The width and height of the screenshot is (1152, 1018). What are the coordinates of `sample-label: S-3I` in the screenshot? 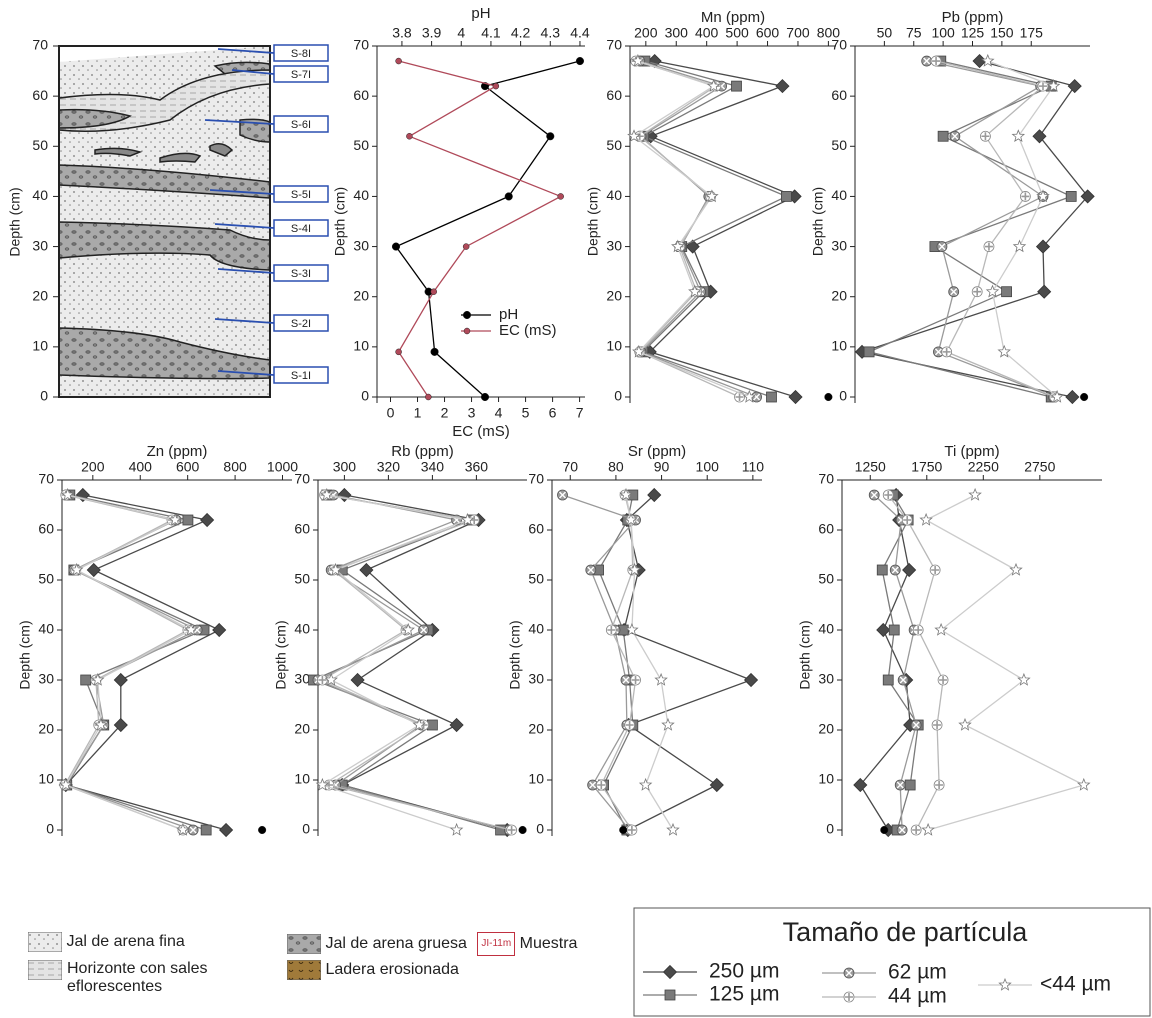 It's located at (301, 274).